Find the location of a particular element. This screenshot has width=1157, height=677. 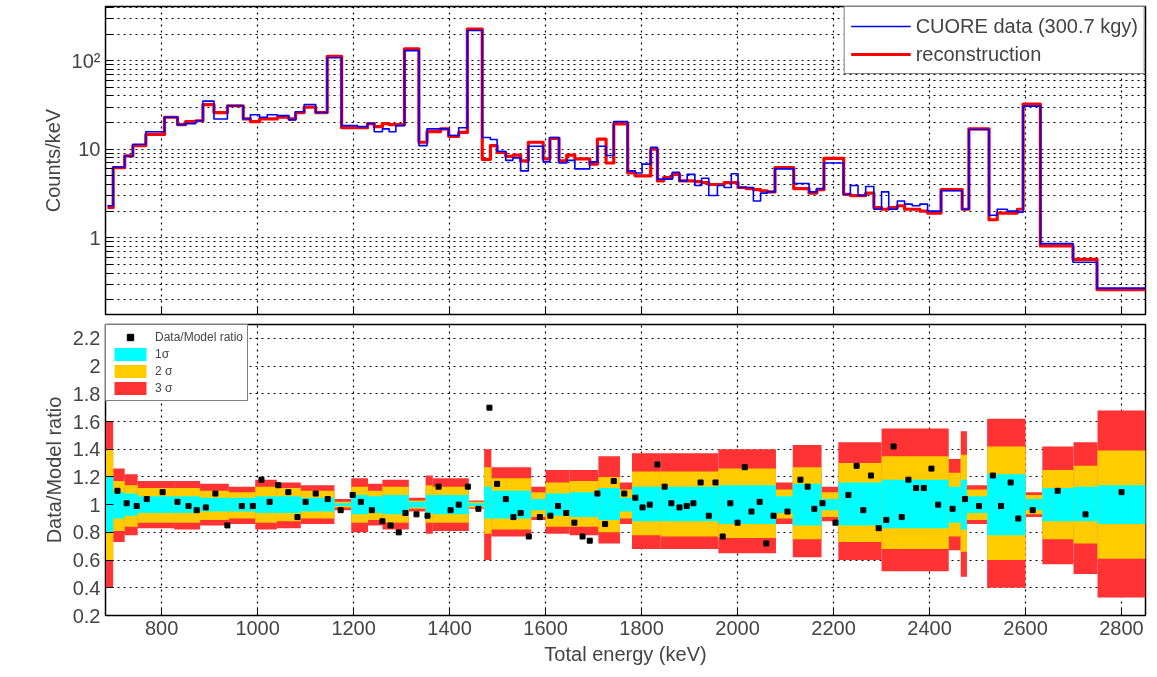

y-tick-label: 0.8 is located at coordinates (86, 532).